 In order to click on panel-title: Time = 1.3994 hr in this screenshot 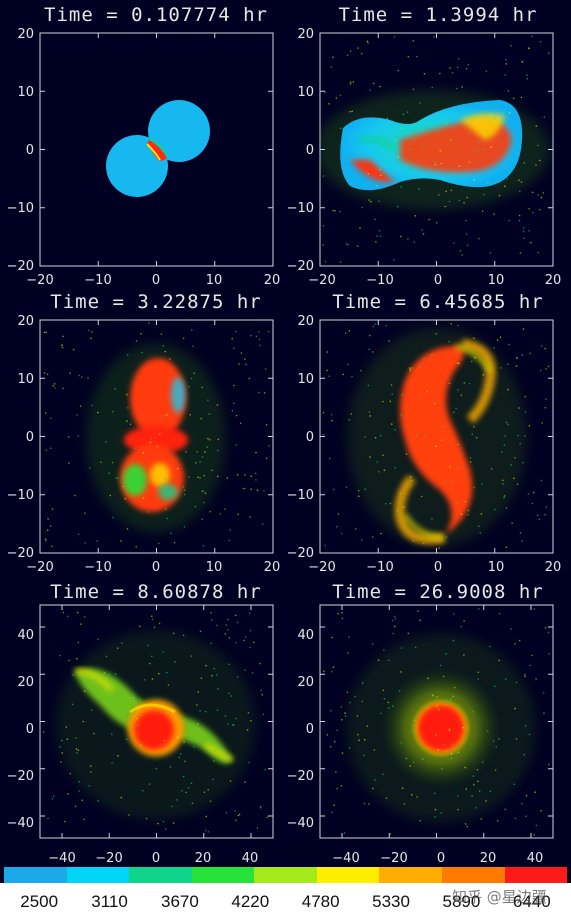, I will do `click(437, 15)`.